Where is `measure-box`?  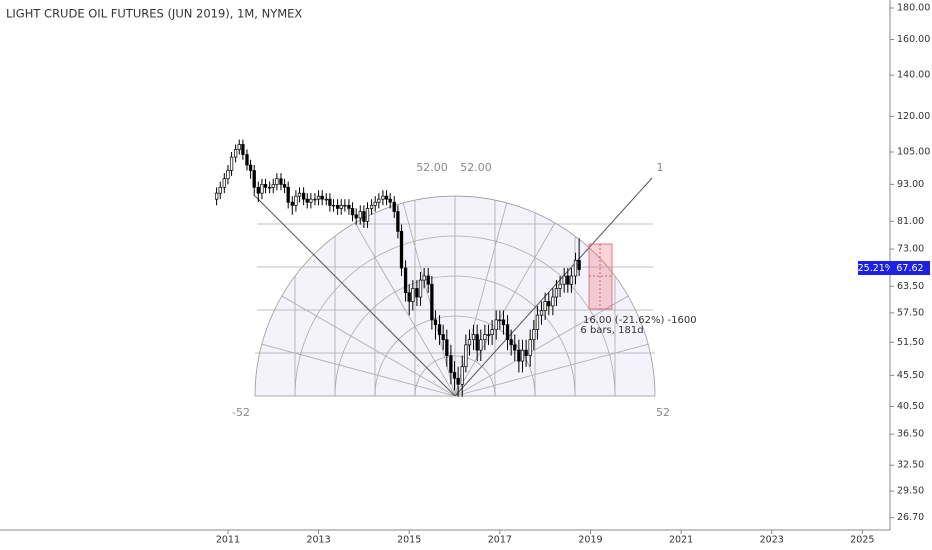 measure-box is located at coordinates (600, 276).